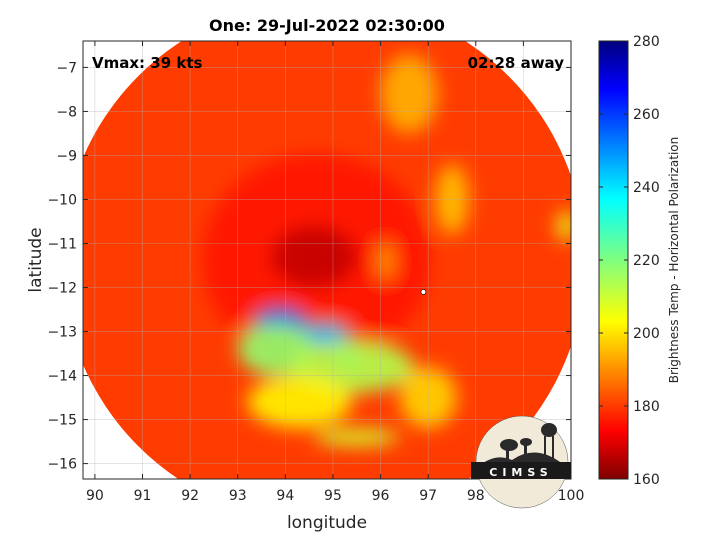 The height and width of the screenshot is (544, 720). I want to click on storm-center-marker, so click(423, 292).